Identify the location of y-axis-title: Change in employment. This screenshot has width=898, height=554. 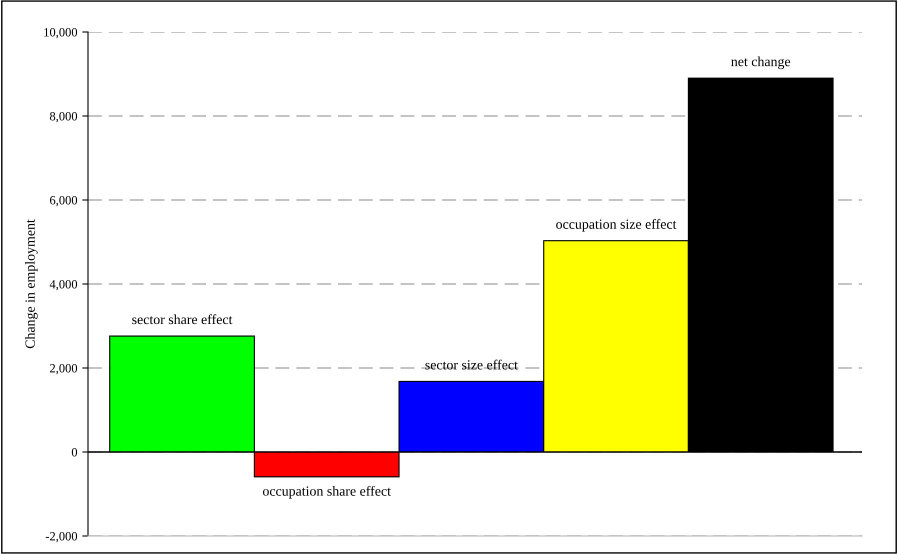
(31, 283).